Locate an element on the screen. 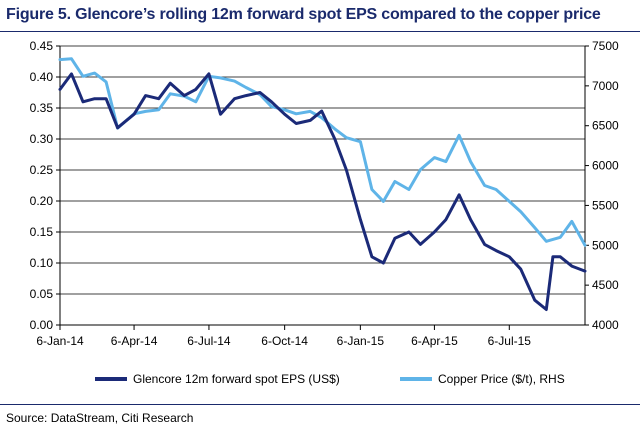 This screenshot has height=443, width=640. left-tick-label: 0.10 is located at coordinates (42, 263).